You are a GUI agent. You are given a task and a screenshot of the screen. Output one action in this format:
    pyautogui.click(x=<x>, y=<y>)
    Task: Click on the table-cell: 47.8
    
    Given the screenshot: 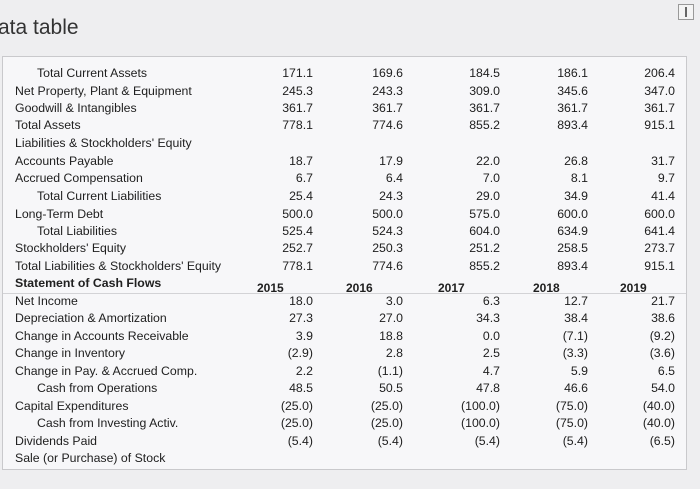 What is the action you would take?
    pyautogui.click(x=488, y=388)
    